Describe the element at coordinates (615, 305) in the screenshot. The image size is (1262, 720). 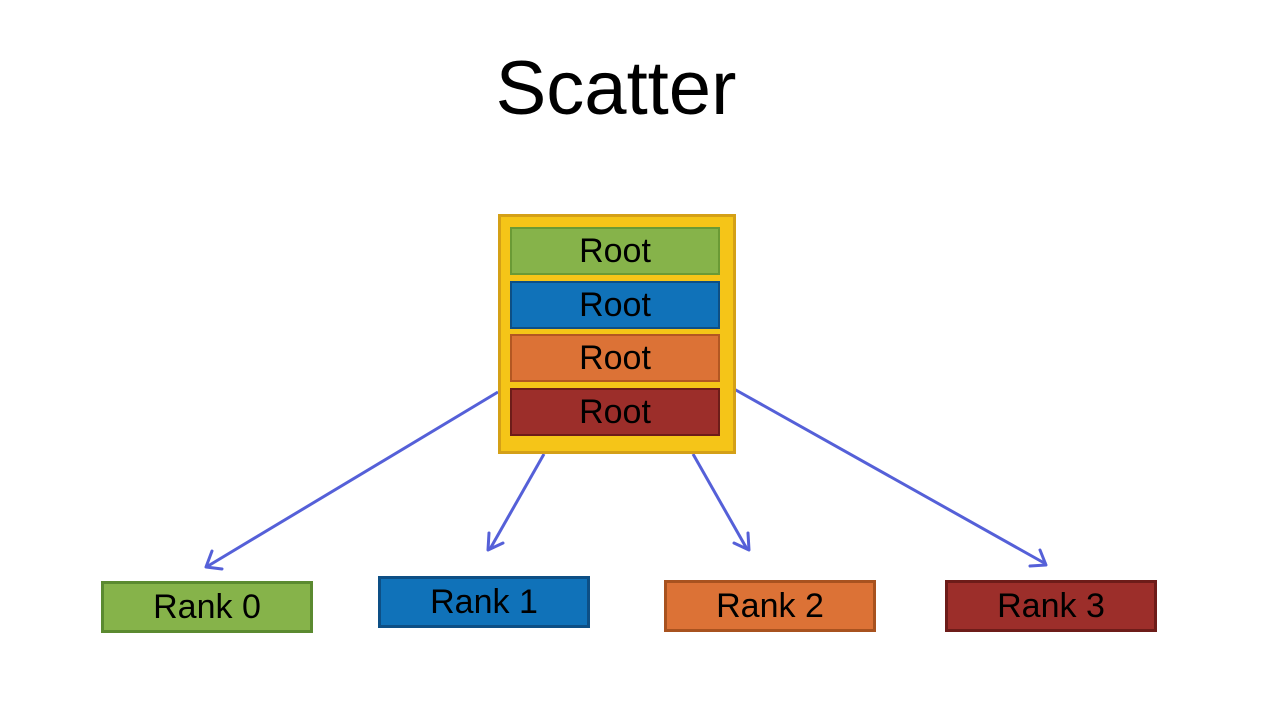
I see `root-block-blue: Root` at that location.